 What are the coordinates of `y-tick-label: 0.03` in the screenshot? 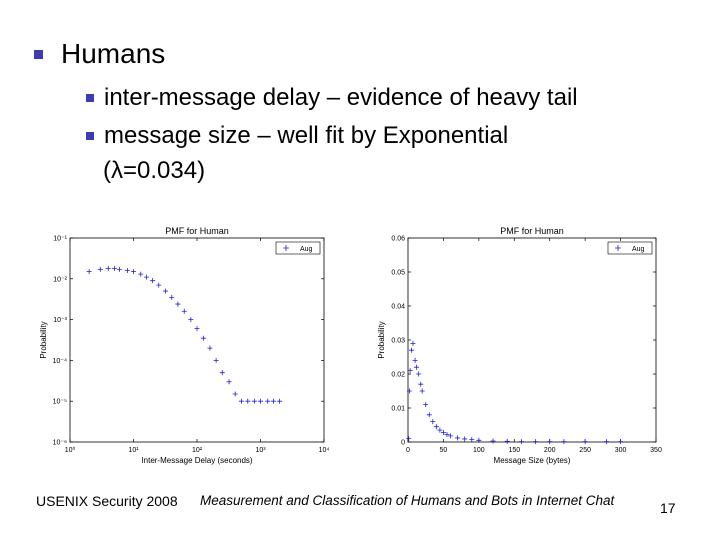 It's located at (398, 341).